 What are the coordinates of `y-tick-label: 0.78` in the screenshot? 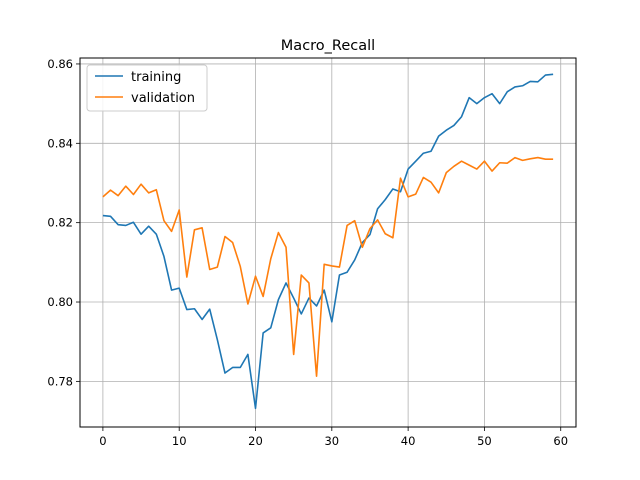 It's located at (60, 381).